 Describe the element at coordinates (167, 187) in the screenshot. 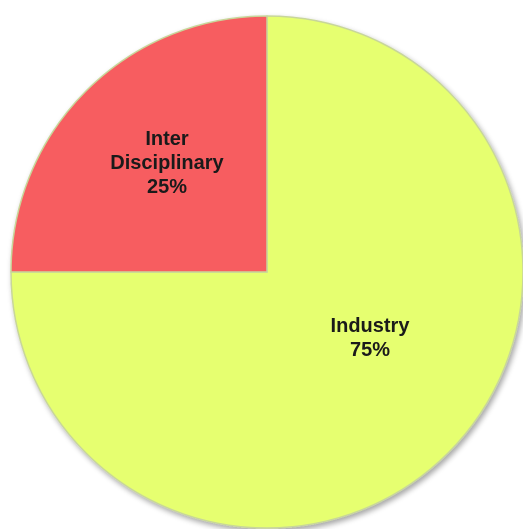

I see `pie-label-line: 25%` at that location.